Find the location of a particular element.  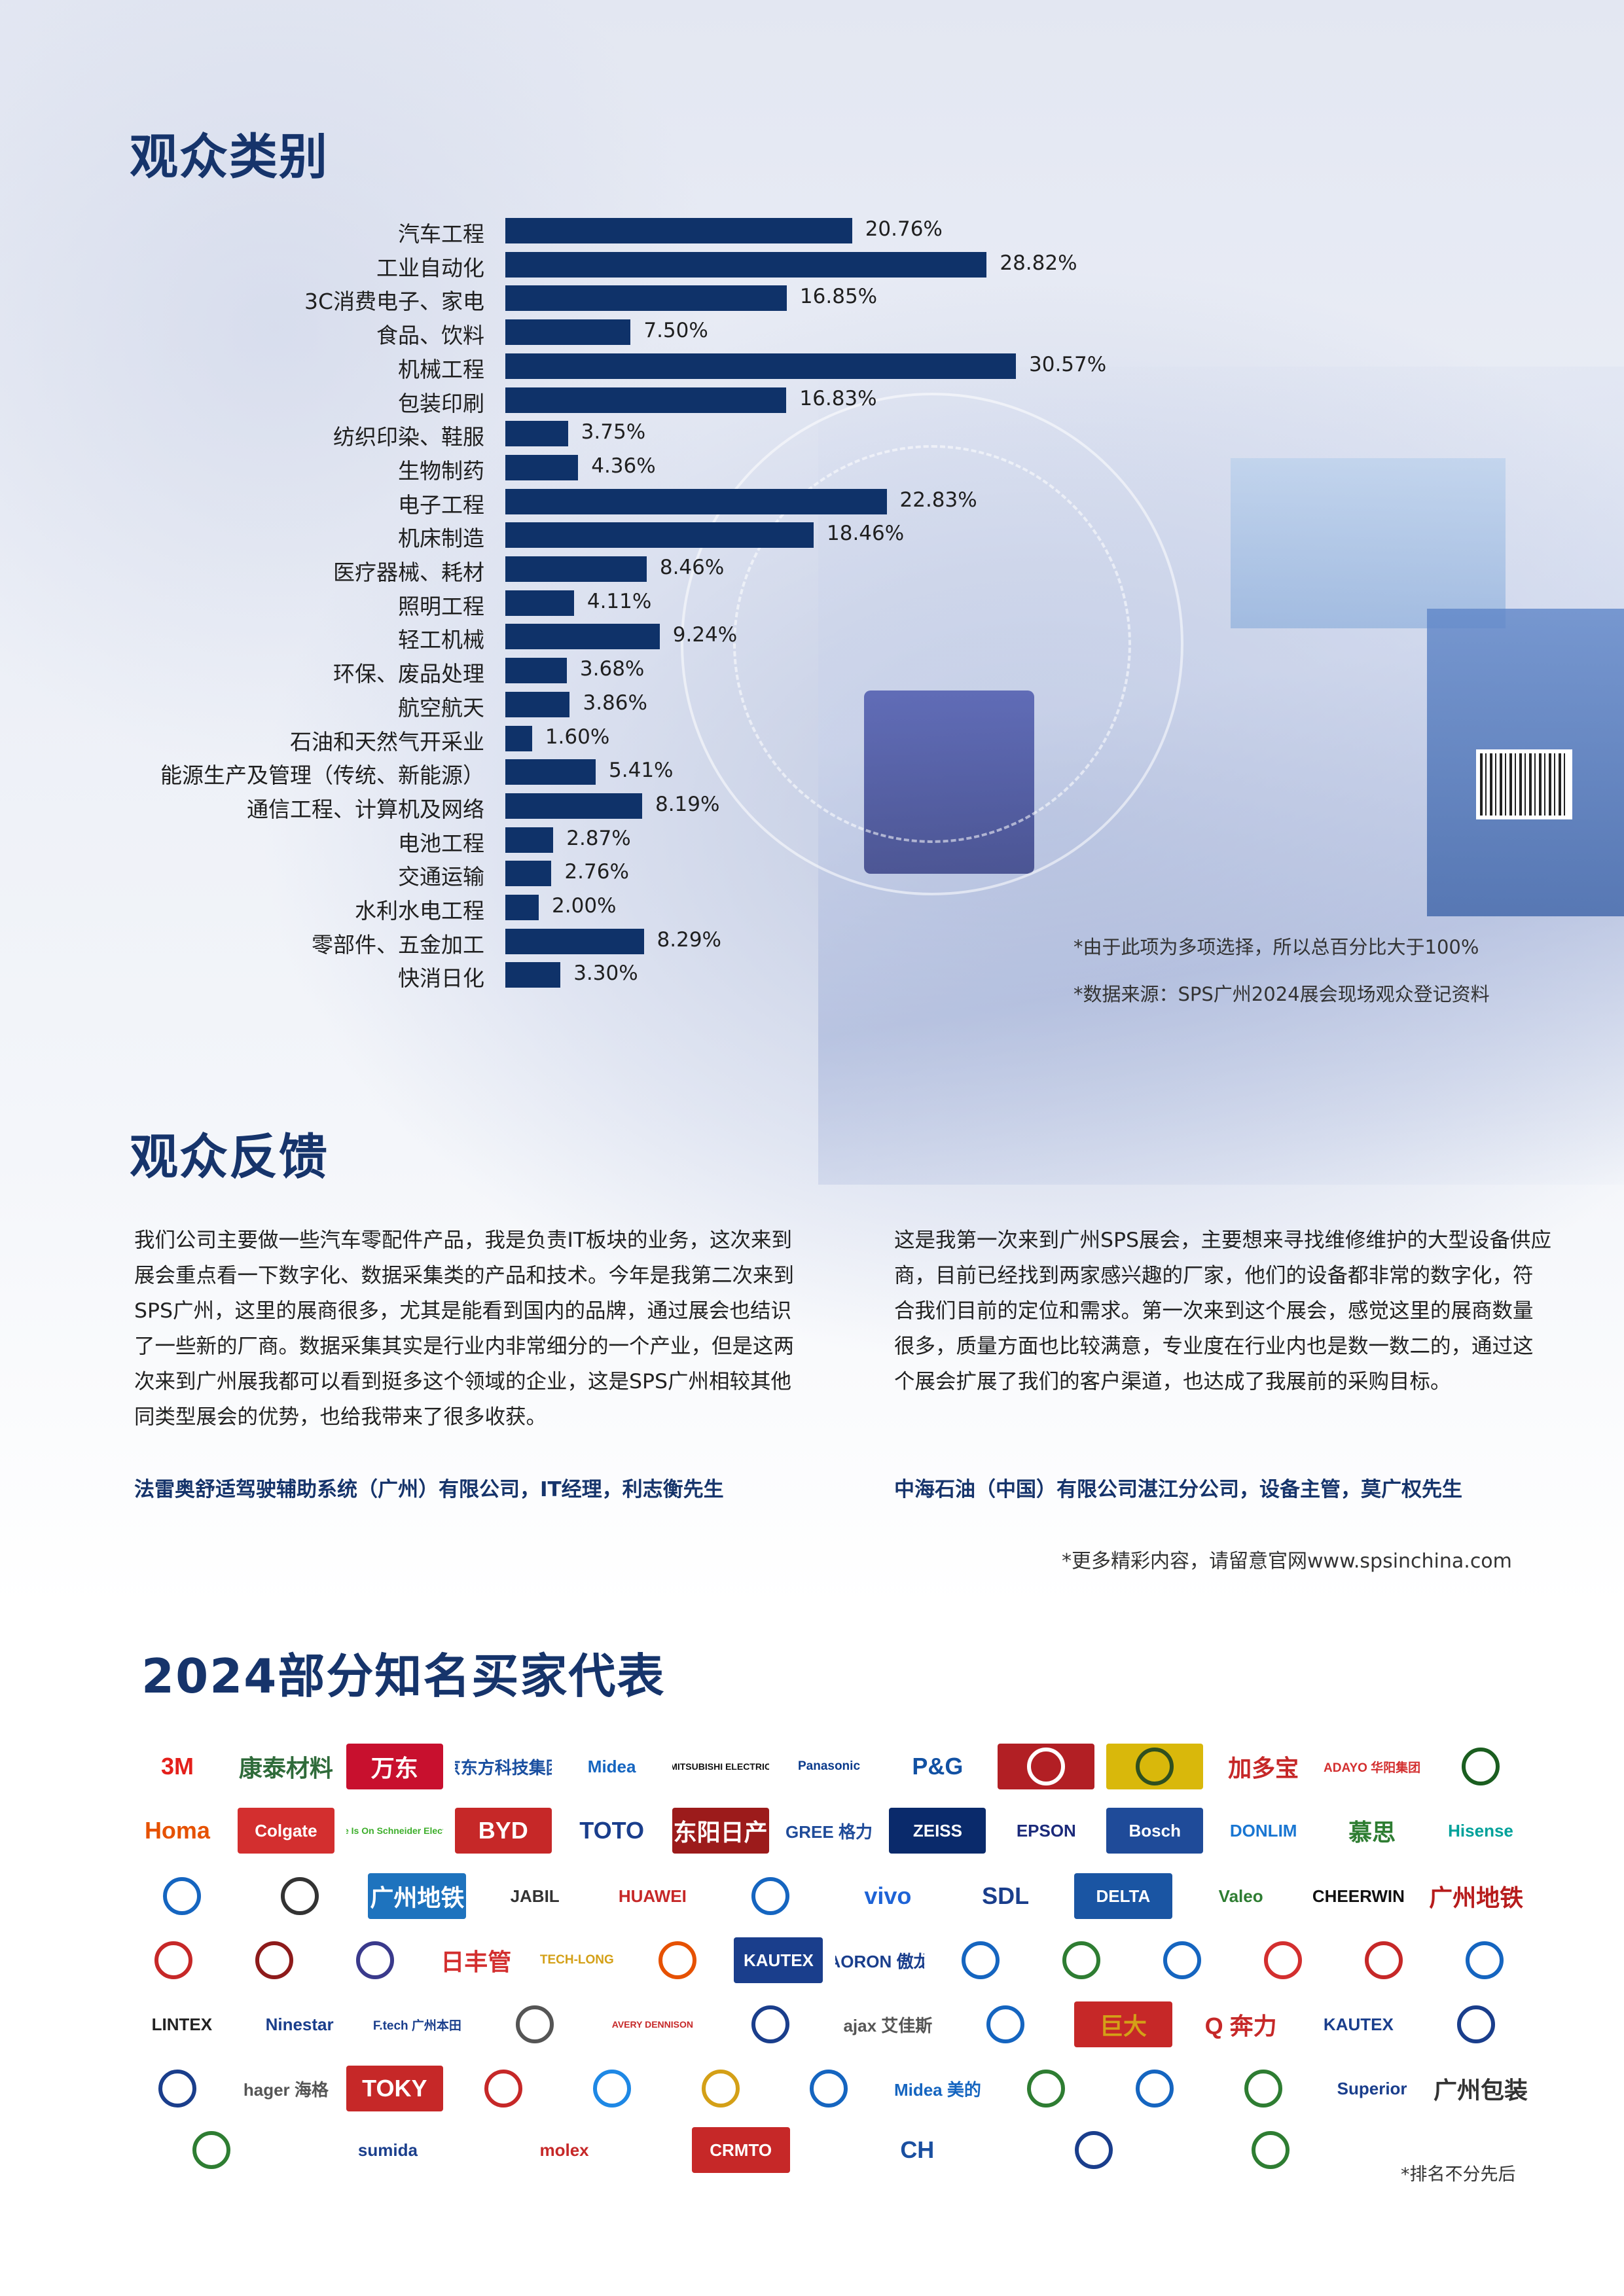

buyer-logo: Midea 美的 is located at coordinates (937, 2088).